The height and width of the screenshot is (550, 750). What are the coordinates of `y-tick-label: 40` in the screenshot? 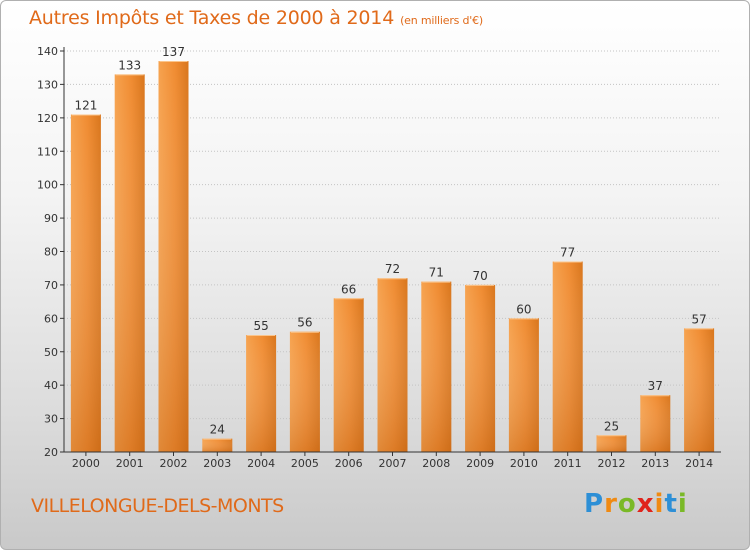 It's located at (51, 385).